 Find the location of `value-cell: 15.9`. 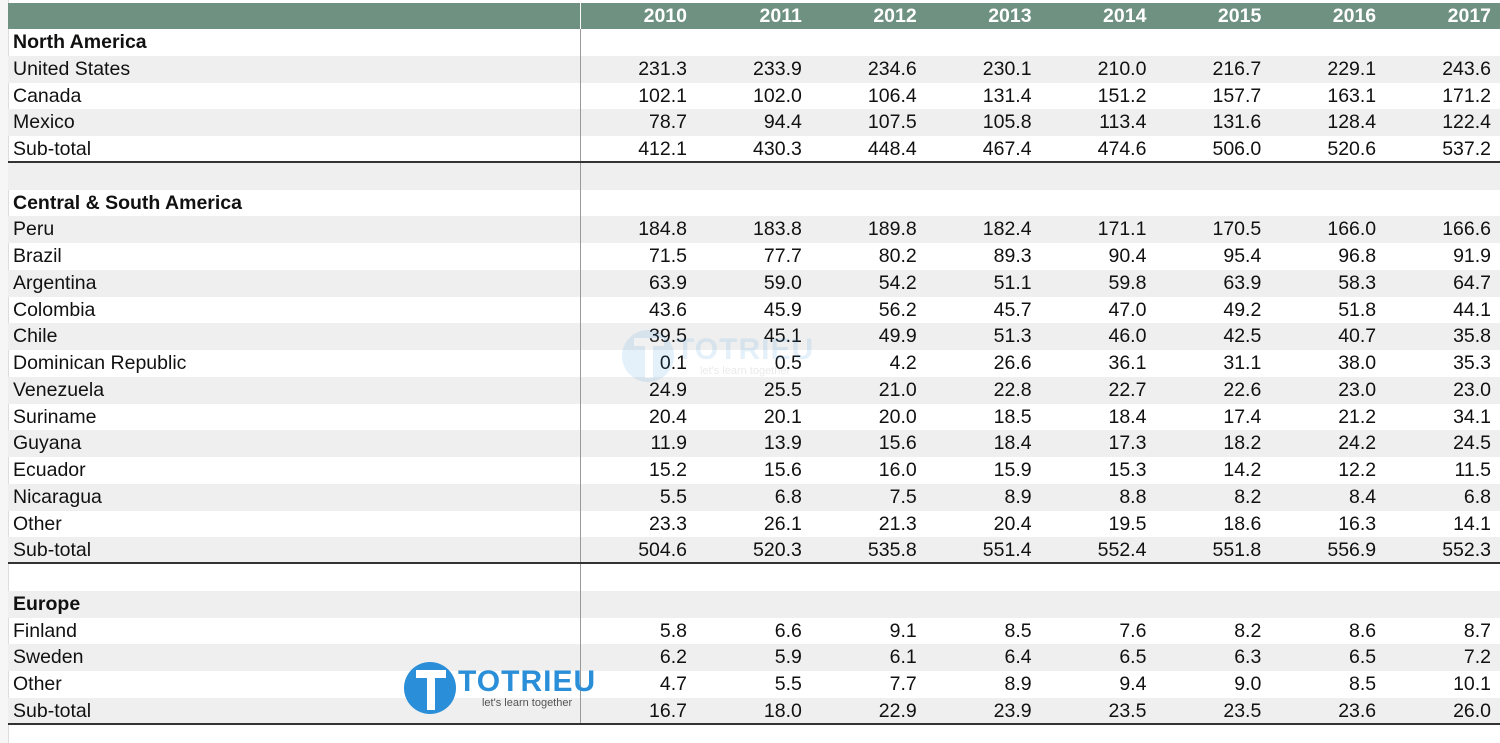

value-cell: 15.9 is located at coordinates (1012, 470).